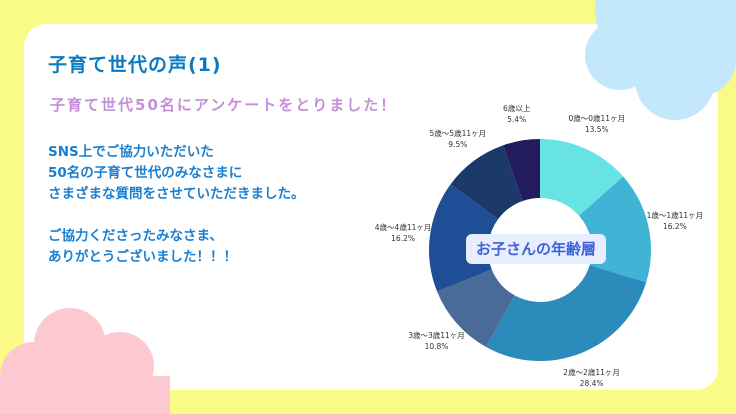  I want to click on slice-category: 6歳以上, so click(517, 108).